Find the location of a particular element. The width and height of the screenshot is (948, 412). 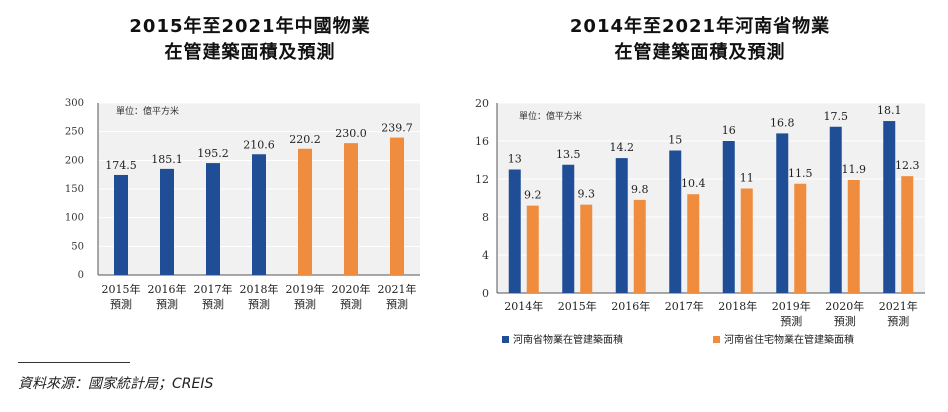

chart2-data-label-series2: 11.9 is located at coordinates (854, 169).